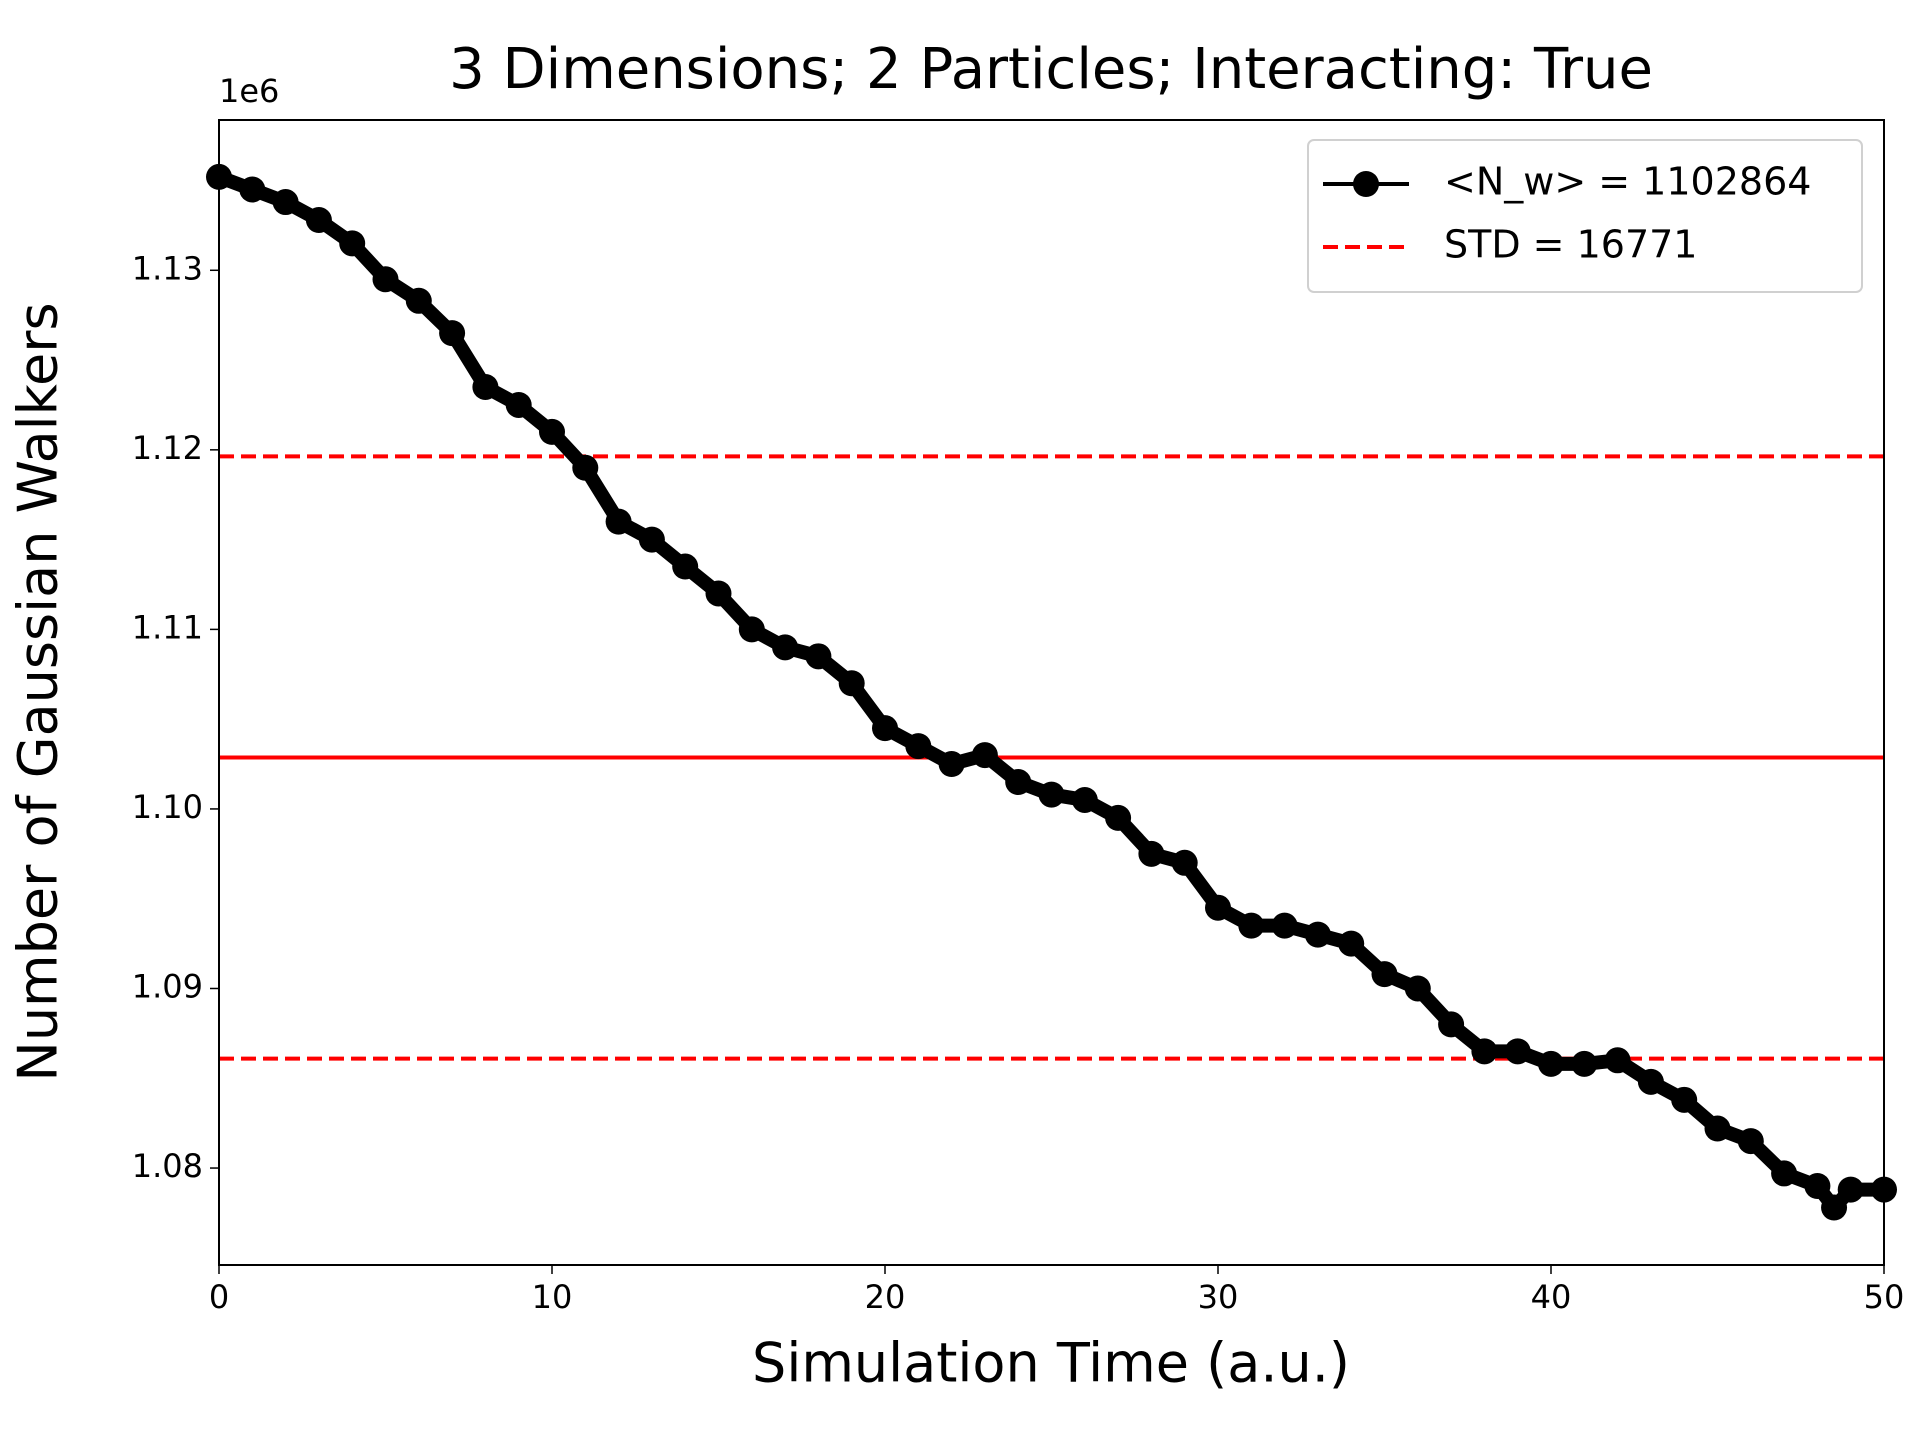 The width and height of the screenshot is (1920, 1440). Describe the element at coordinates (885, 1297) in the screenshot. I see `x-tick-label: 20` at that location.